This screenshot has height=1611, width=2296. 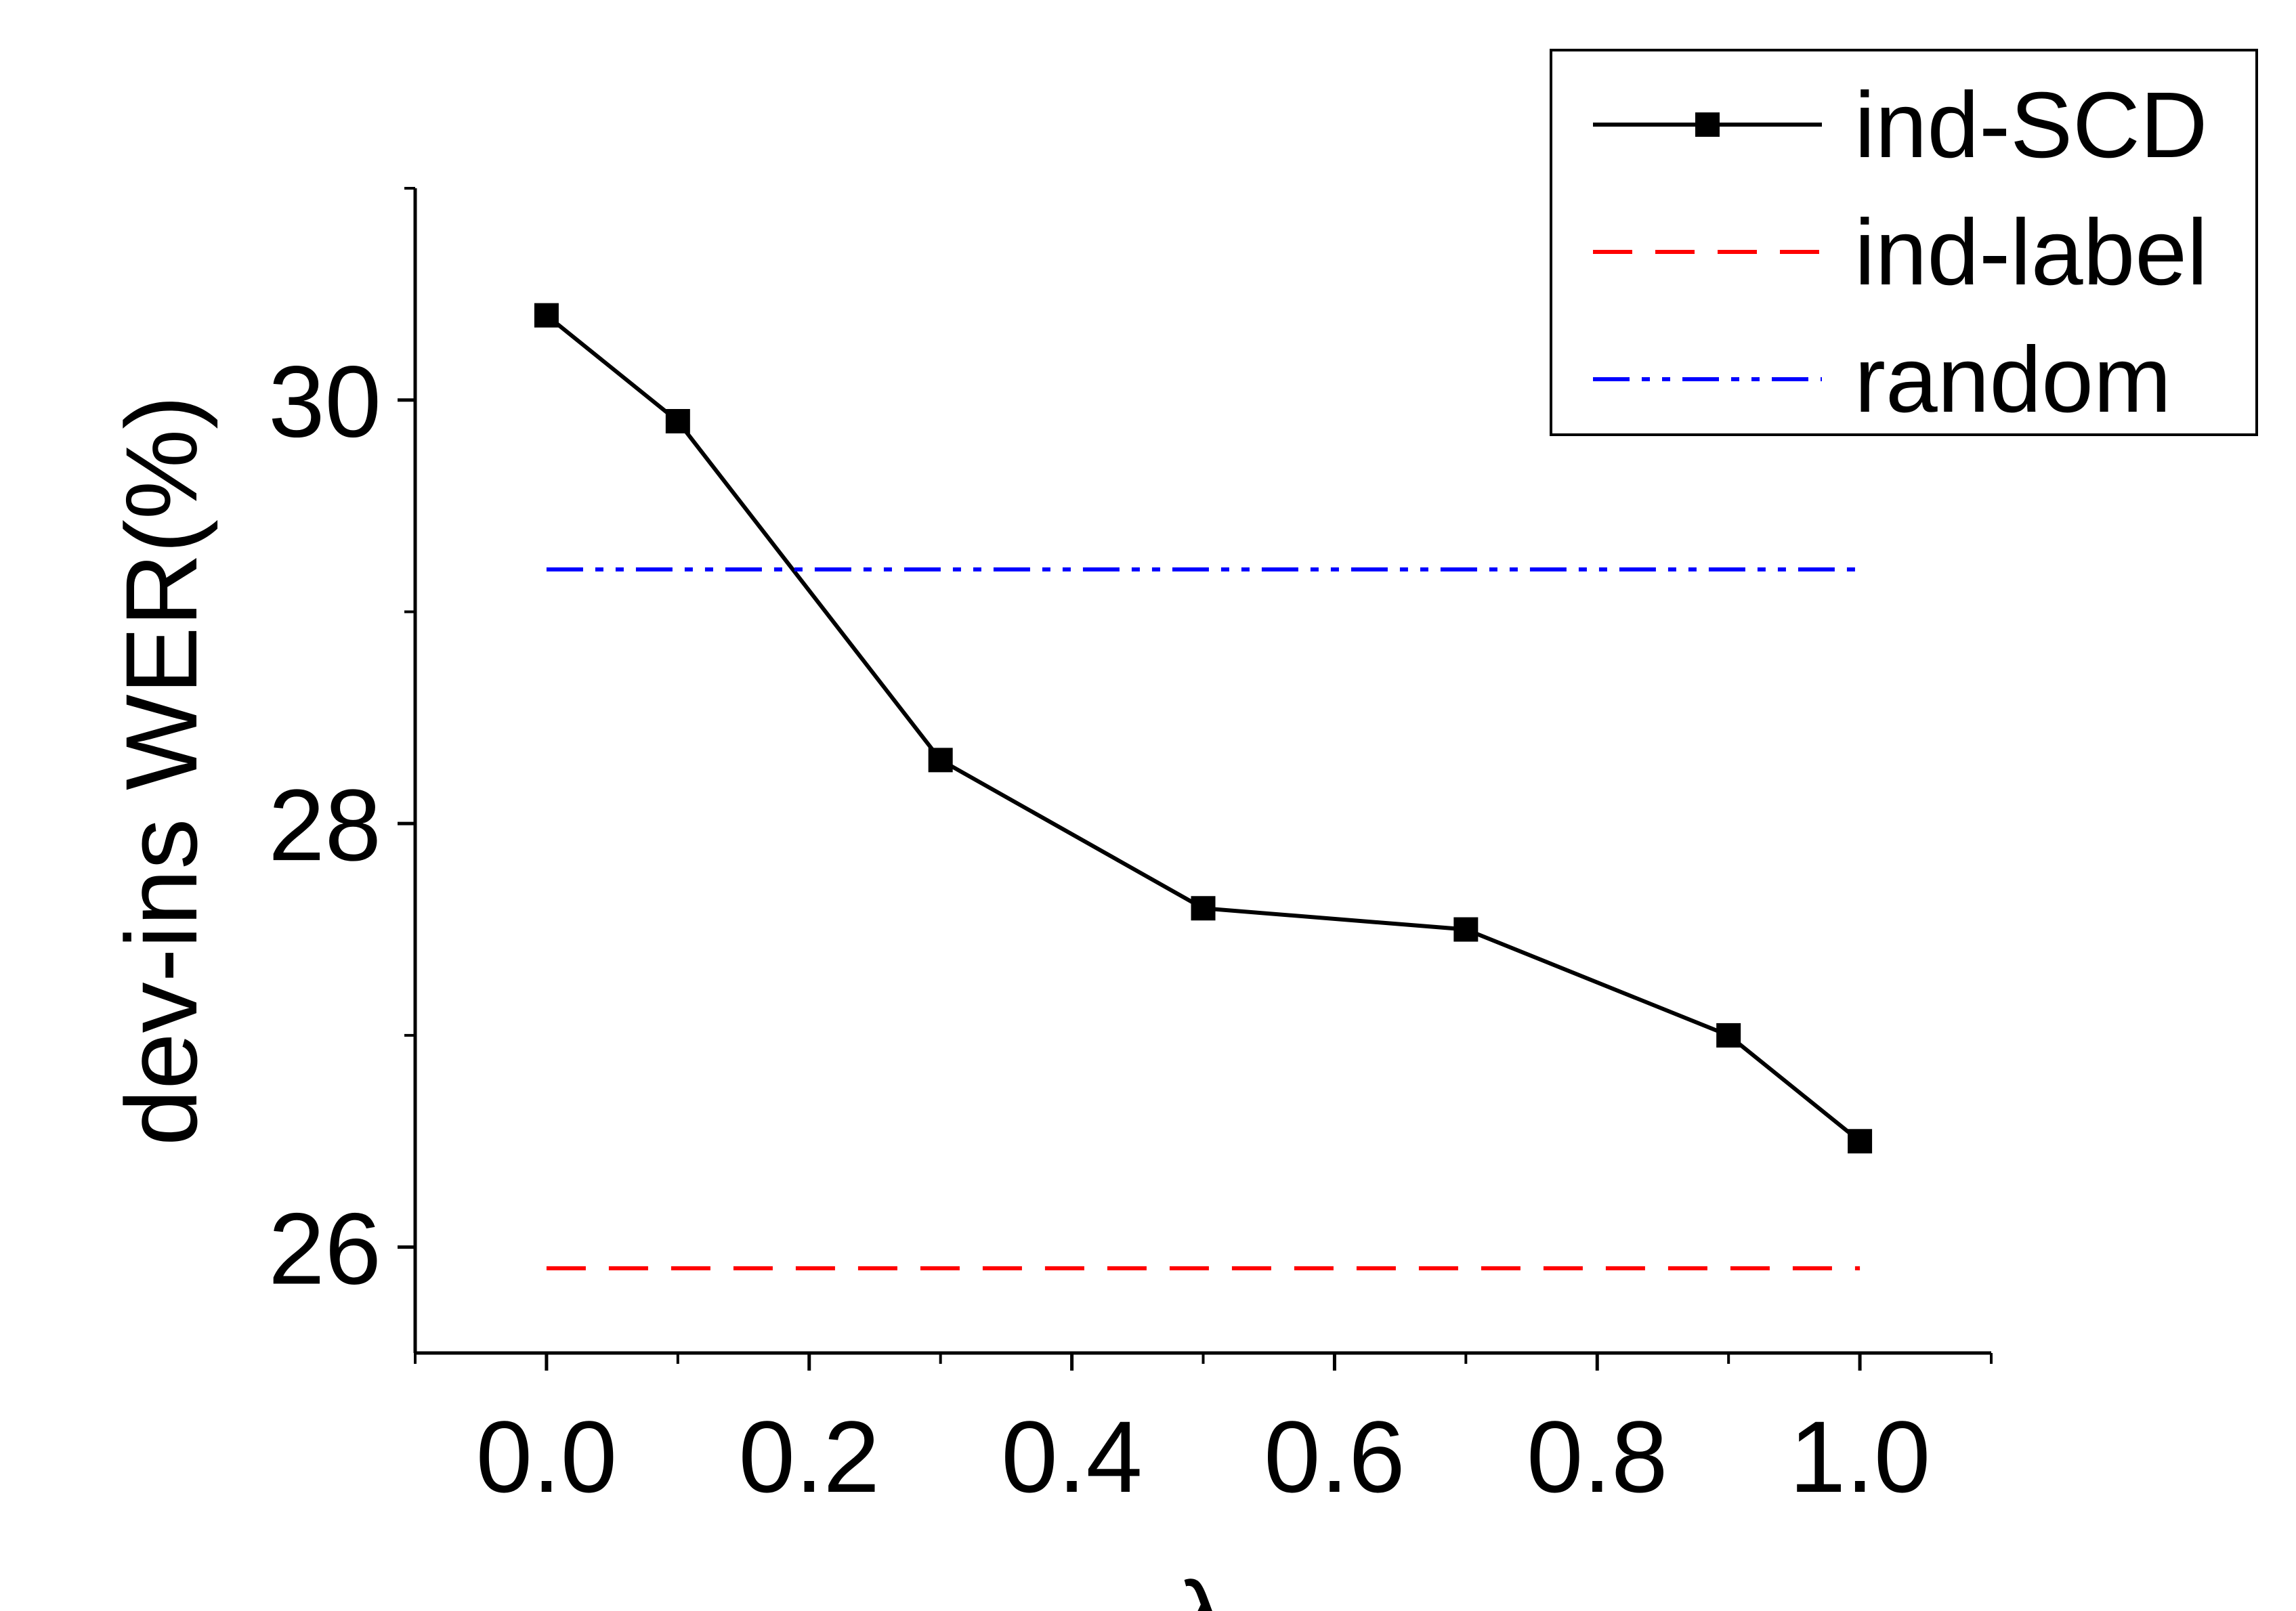 I want to click on x-axis-title: λ, so click(x=1203, y=1585).